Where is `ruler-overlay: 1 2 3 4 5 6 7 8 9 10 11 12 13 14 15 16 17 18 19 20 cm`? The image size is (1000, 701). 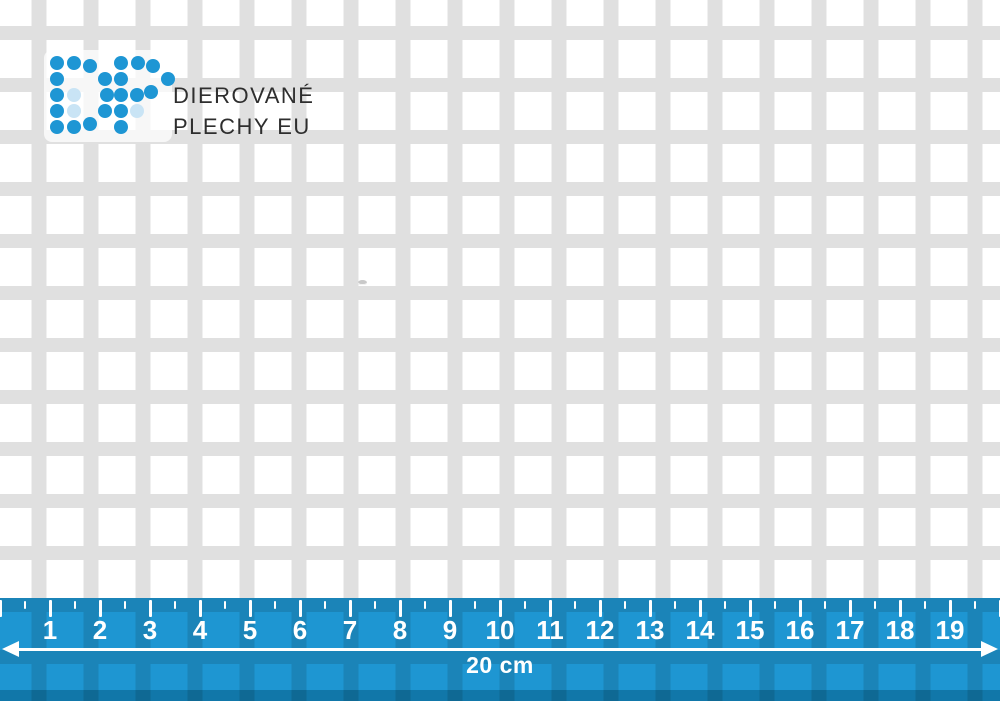 ruler-overlay: 1 2 3 4 5 6 7 8 9 10 11 12 13 14 15 16 17 18 19 20 cm is located at coordinates (500, 649).